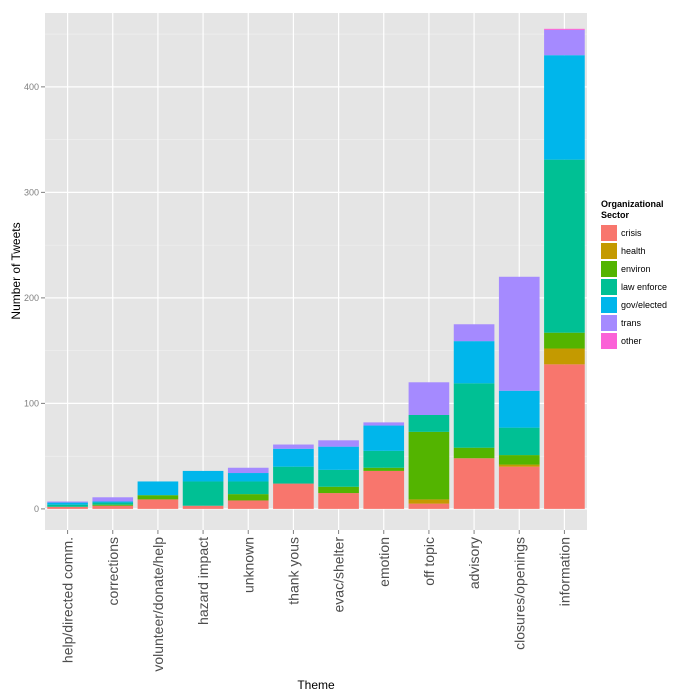 The image size is (700, 700). What do you see at coordinates (16, 270) in the screenshot?
I see `y-axis-title: Number of Tweets` at bounding box center [16, 270].